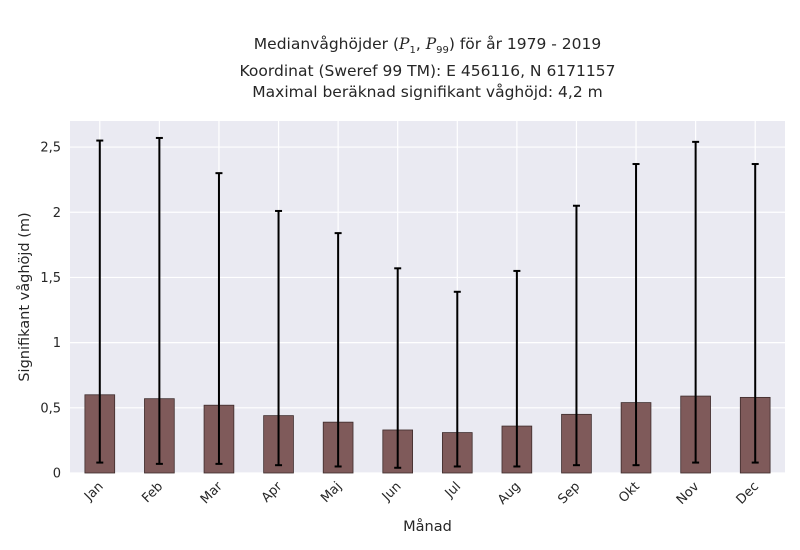 This screenshot has height=550, width=800. I want to click on x-tick-label: Jan, so click(93, 491).